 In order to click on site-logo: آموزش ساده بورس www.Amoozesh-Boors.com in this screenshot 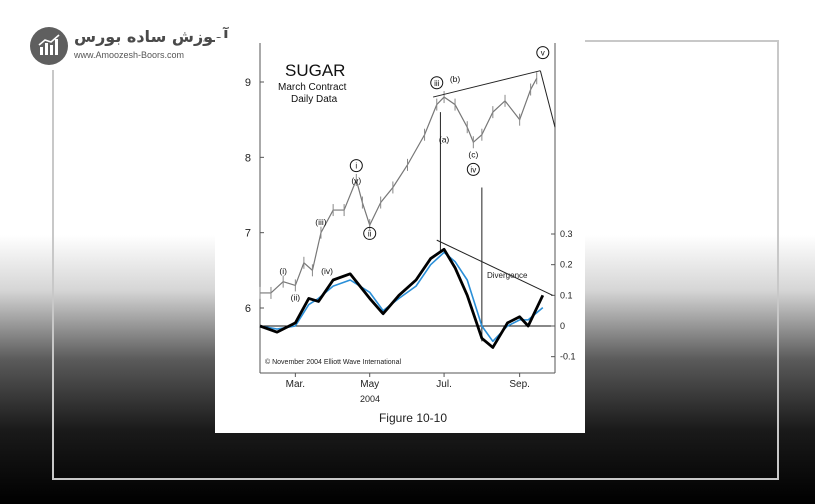, I will do `click(128, 47)`.